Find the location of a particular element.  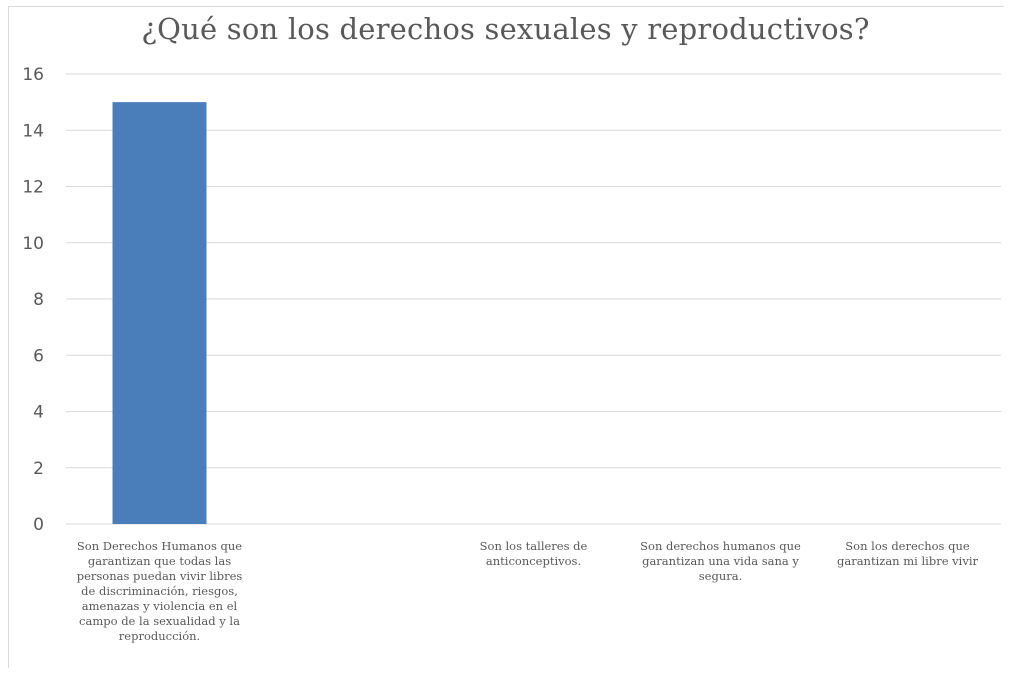

y-tick-label: 0 is located at coordinates (38, 525).